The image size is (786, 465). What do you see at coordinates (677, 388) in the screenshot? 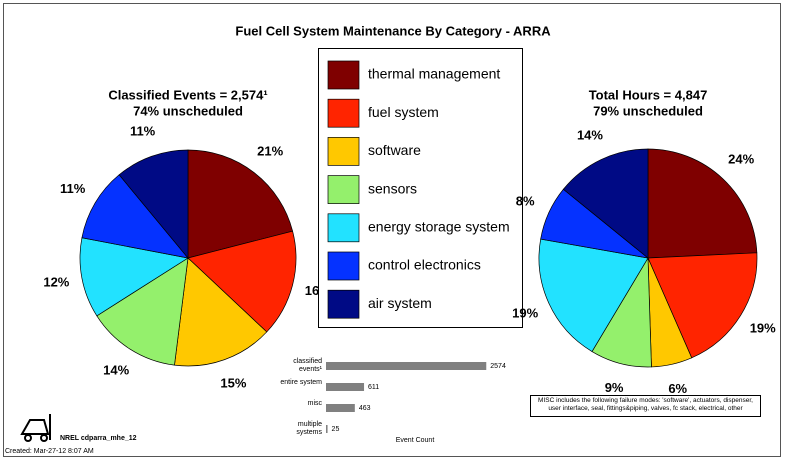
I see `slice-label: 6%` at bounding box center [677, 388].